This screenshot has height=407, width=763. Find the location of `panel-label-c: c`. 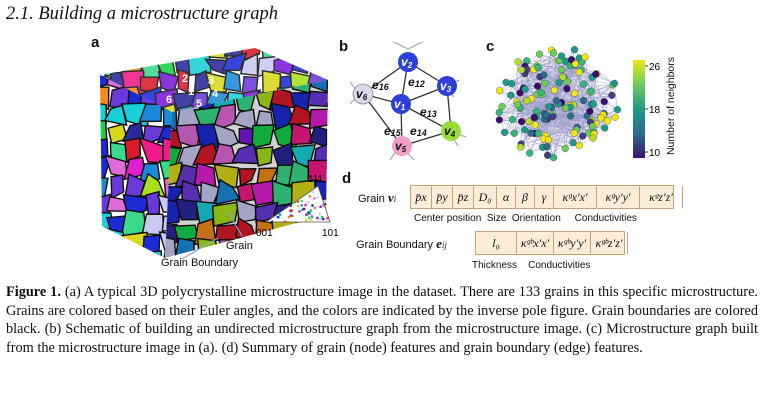

panel-label-c: c is located at coordinates (490, 46).